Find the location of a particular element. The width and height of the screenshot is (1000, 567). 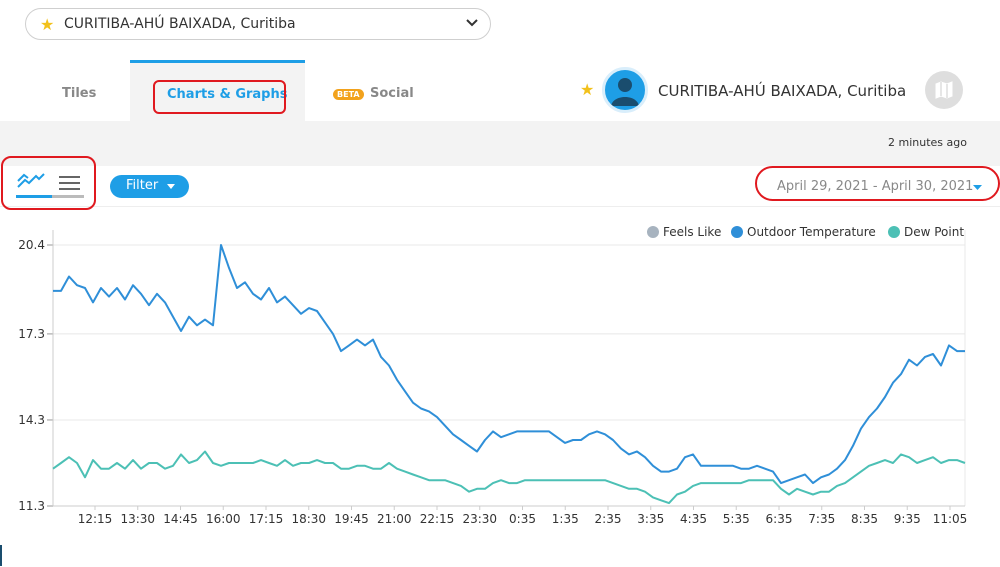

map-icon is located at coordinates (944, 90).